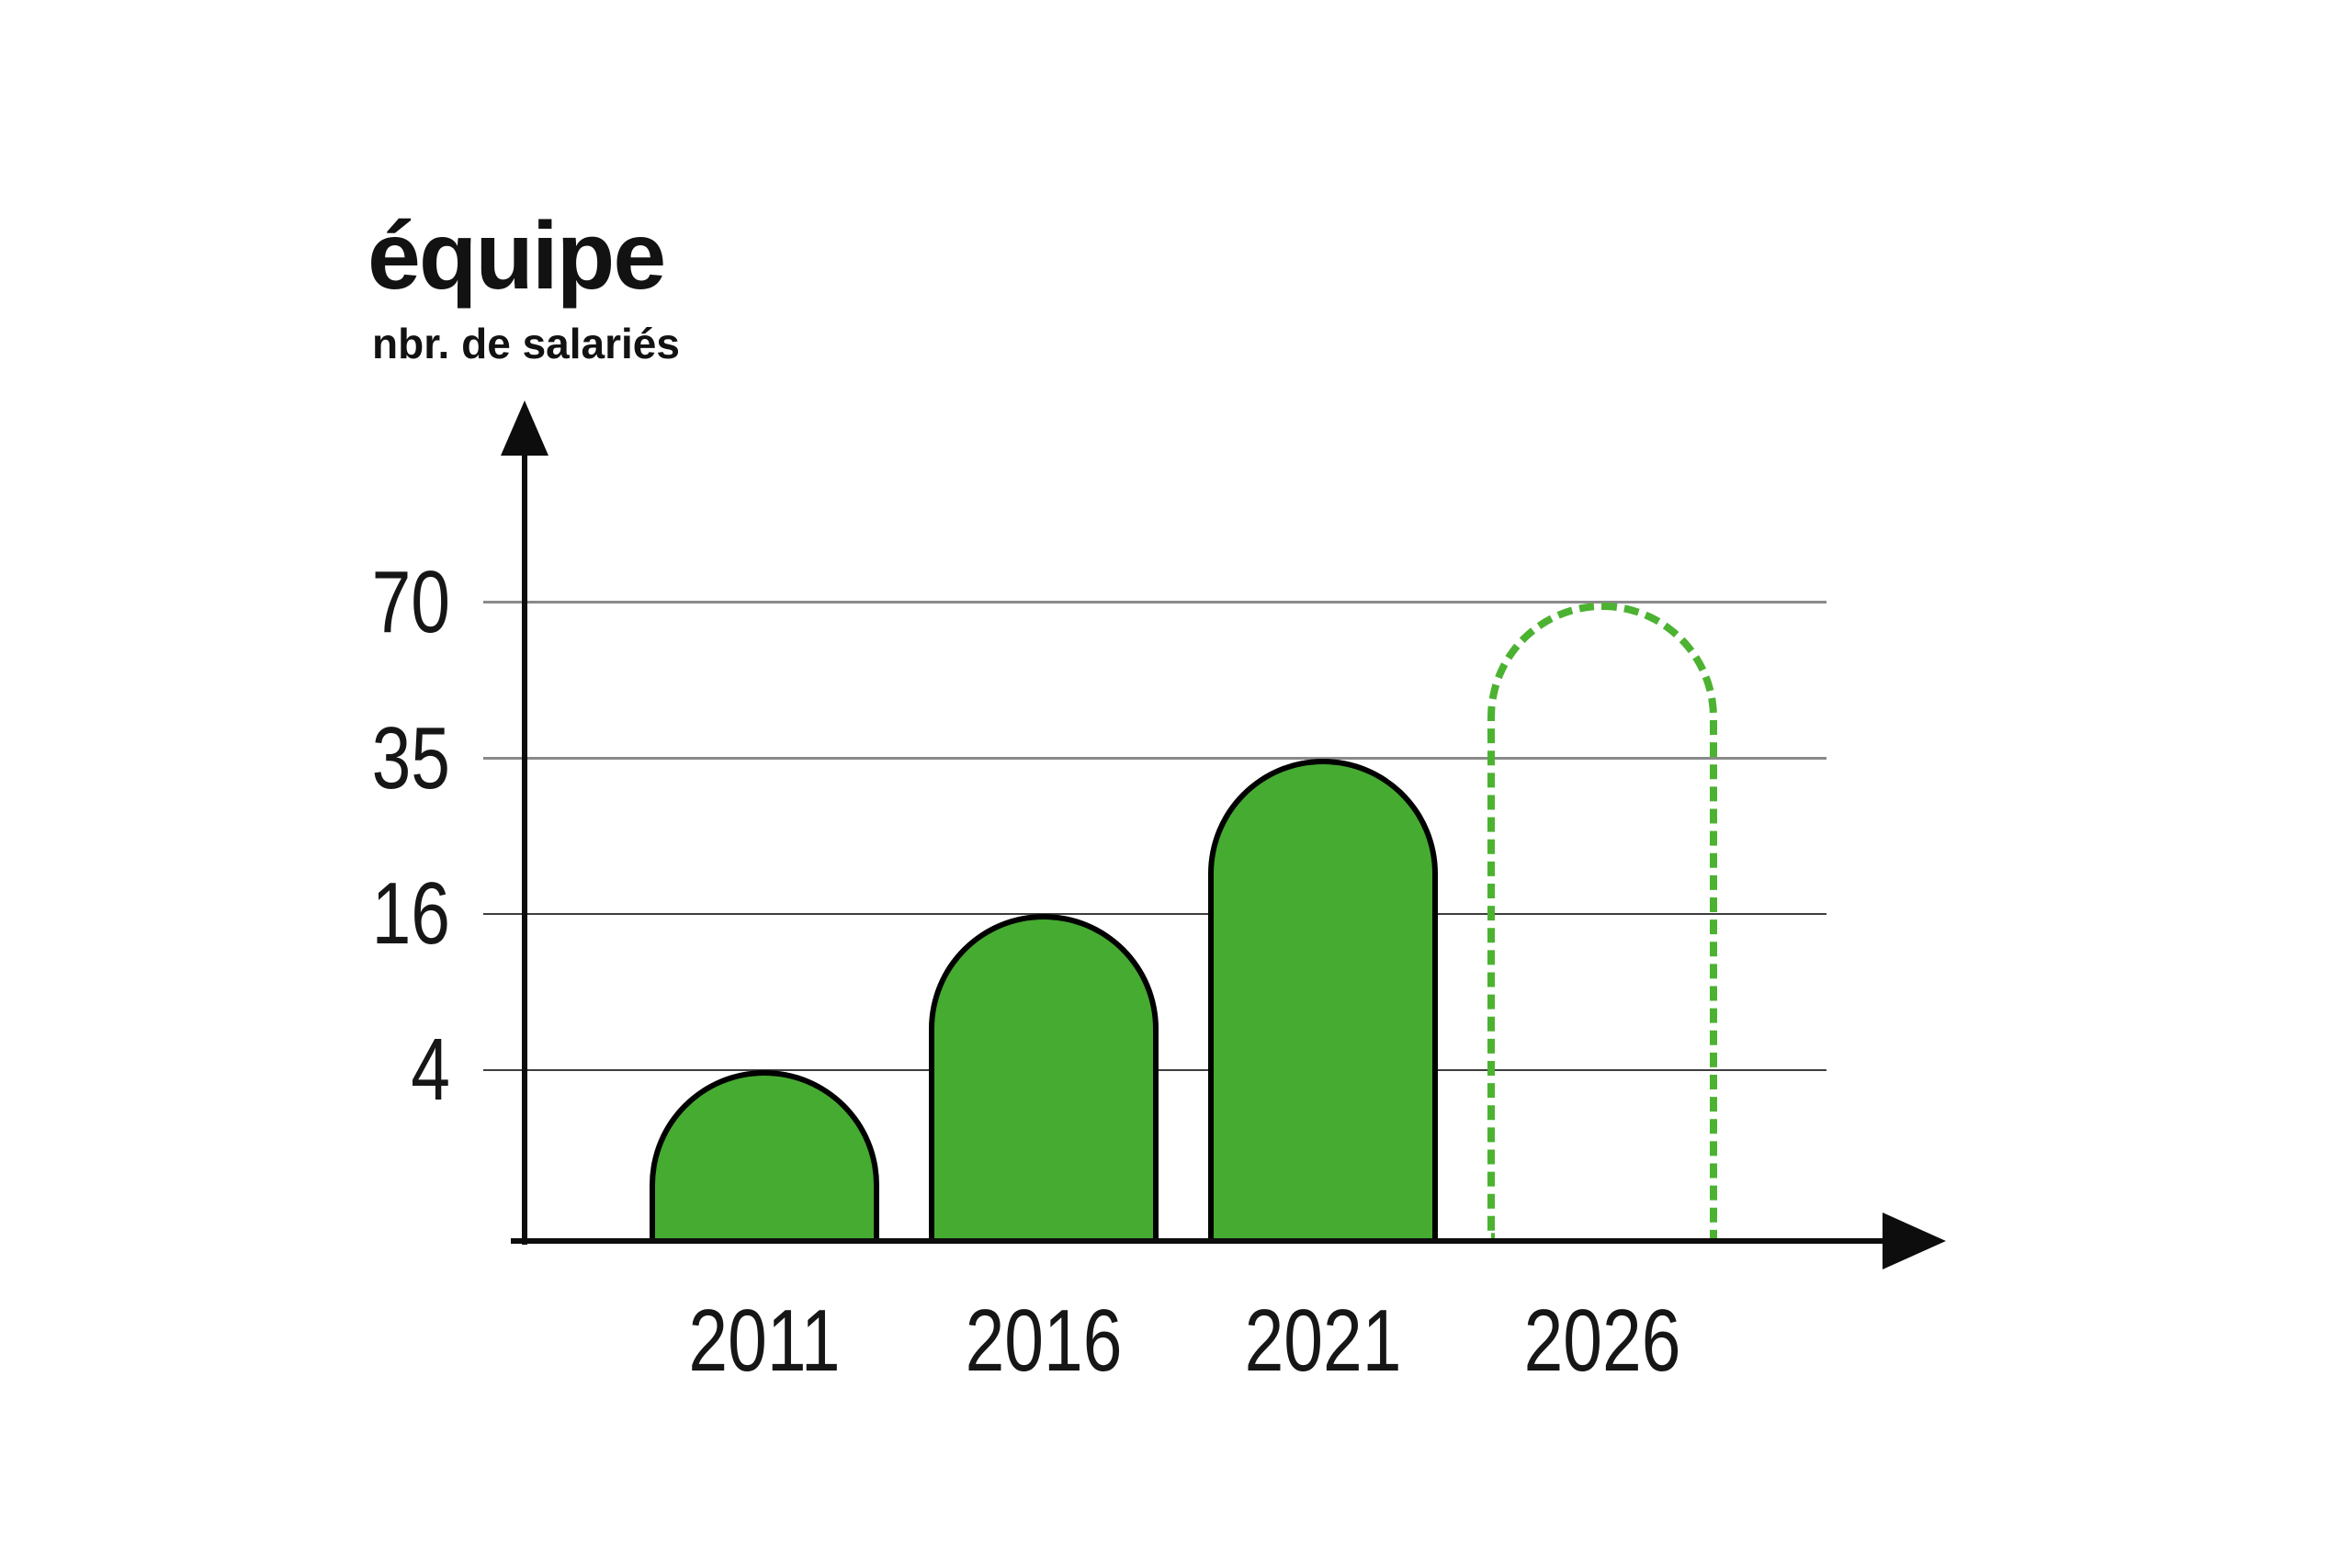 The width and height of the screenshot is (2352, 1568). I want to click on chart-title: équipe, so click(517, 256).